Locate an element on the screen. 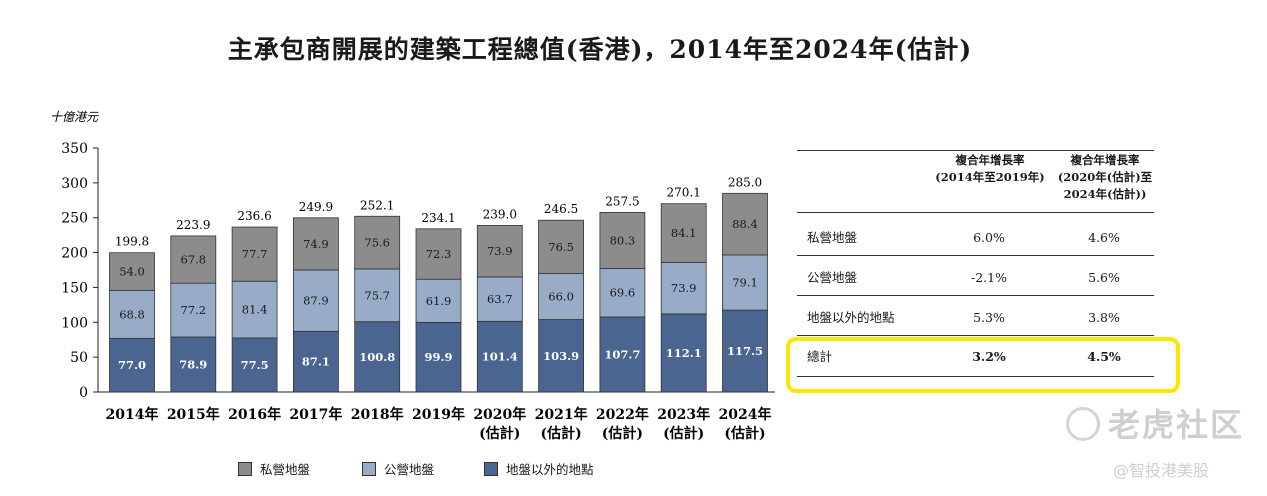 Image resolution: width=1267 pixels, height=496 pixels. x-tick-label: 2014年 is located at coordinates (132, 414).